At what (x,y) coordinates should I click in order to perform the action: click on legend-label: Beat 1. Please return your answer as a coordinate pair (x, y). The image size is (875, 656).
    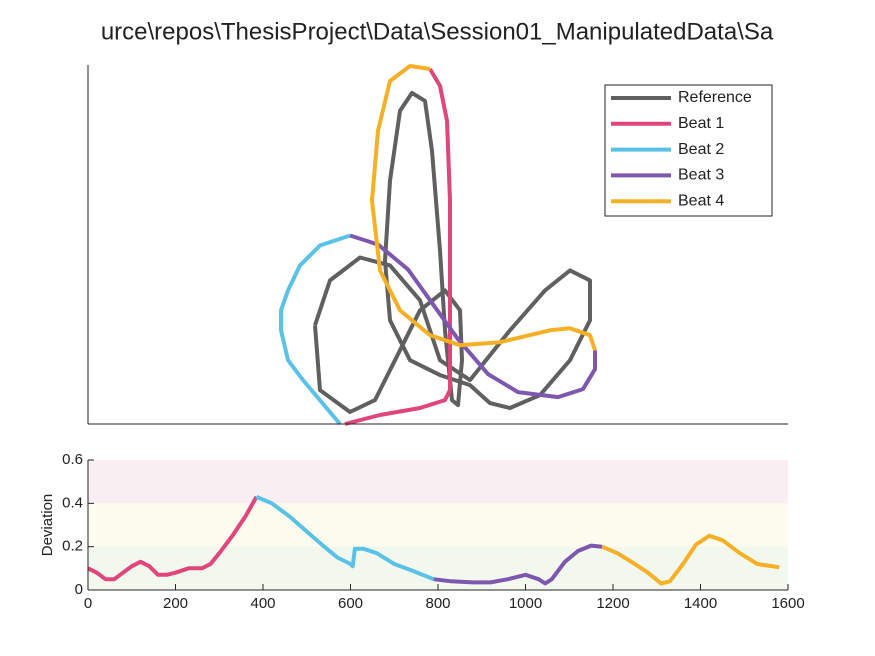
    Looking at the image, I should click on (701, 123).